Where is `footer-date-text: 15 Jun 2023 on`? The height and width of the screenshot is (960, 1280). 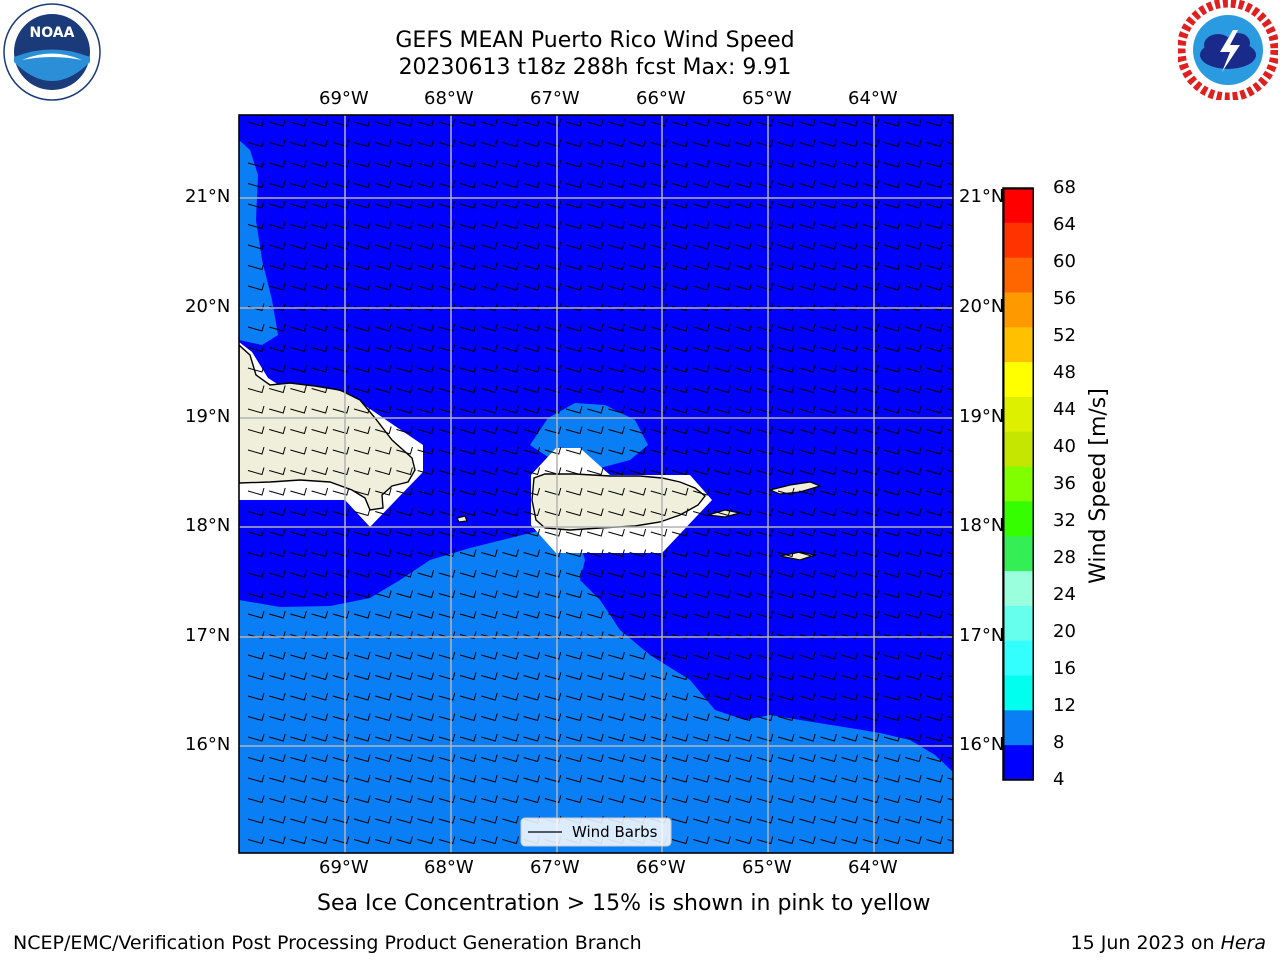 footer-date-text: 15 Jun 2023 on is located at coordinates (1145, 943).